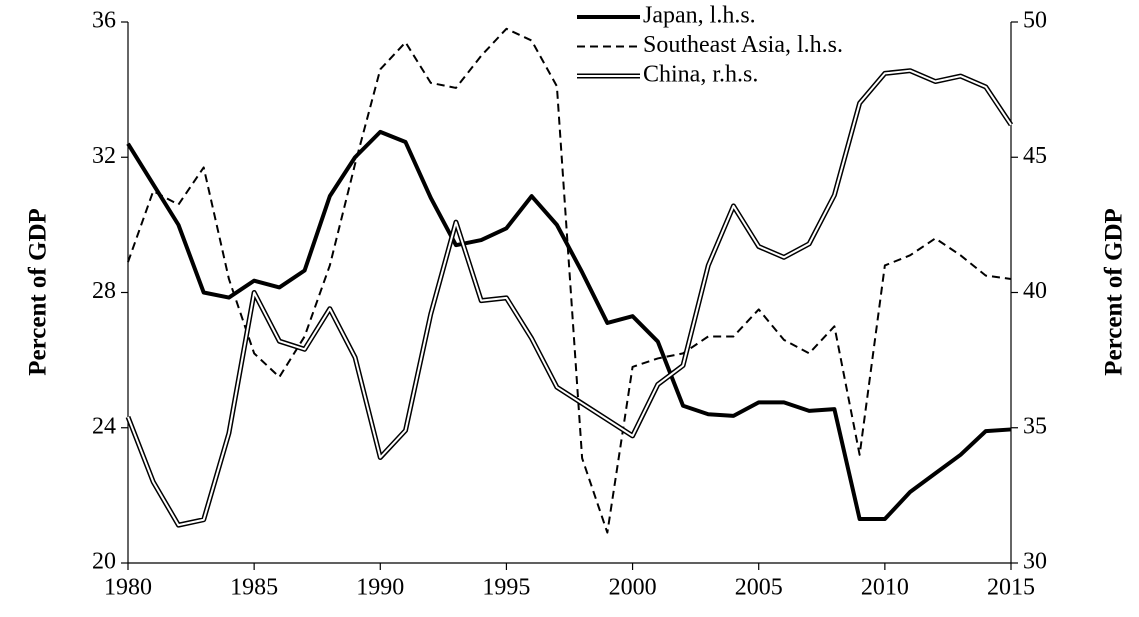 The image size is (1139, 617). What do you see at coordinates (104, 562) in the screenshot?
I see `y-tick-label: 20` at bounding box center [104, 562].